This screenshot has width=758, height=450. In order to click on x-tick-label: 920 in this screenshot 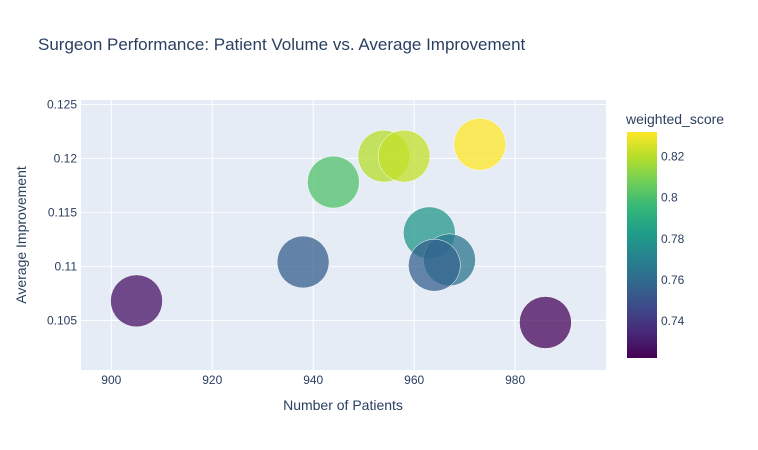, I will do `click(212, 380)`.